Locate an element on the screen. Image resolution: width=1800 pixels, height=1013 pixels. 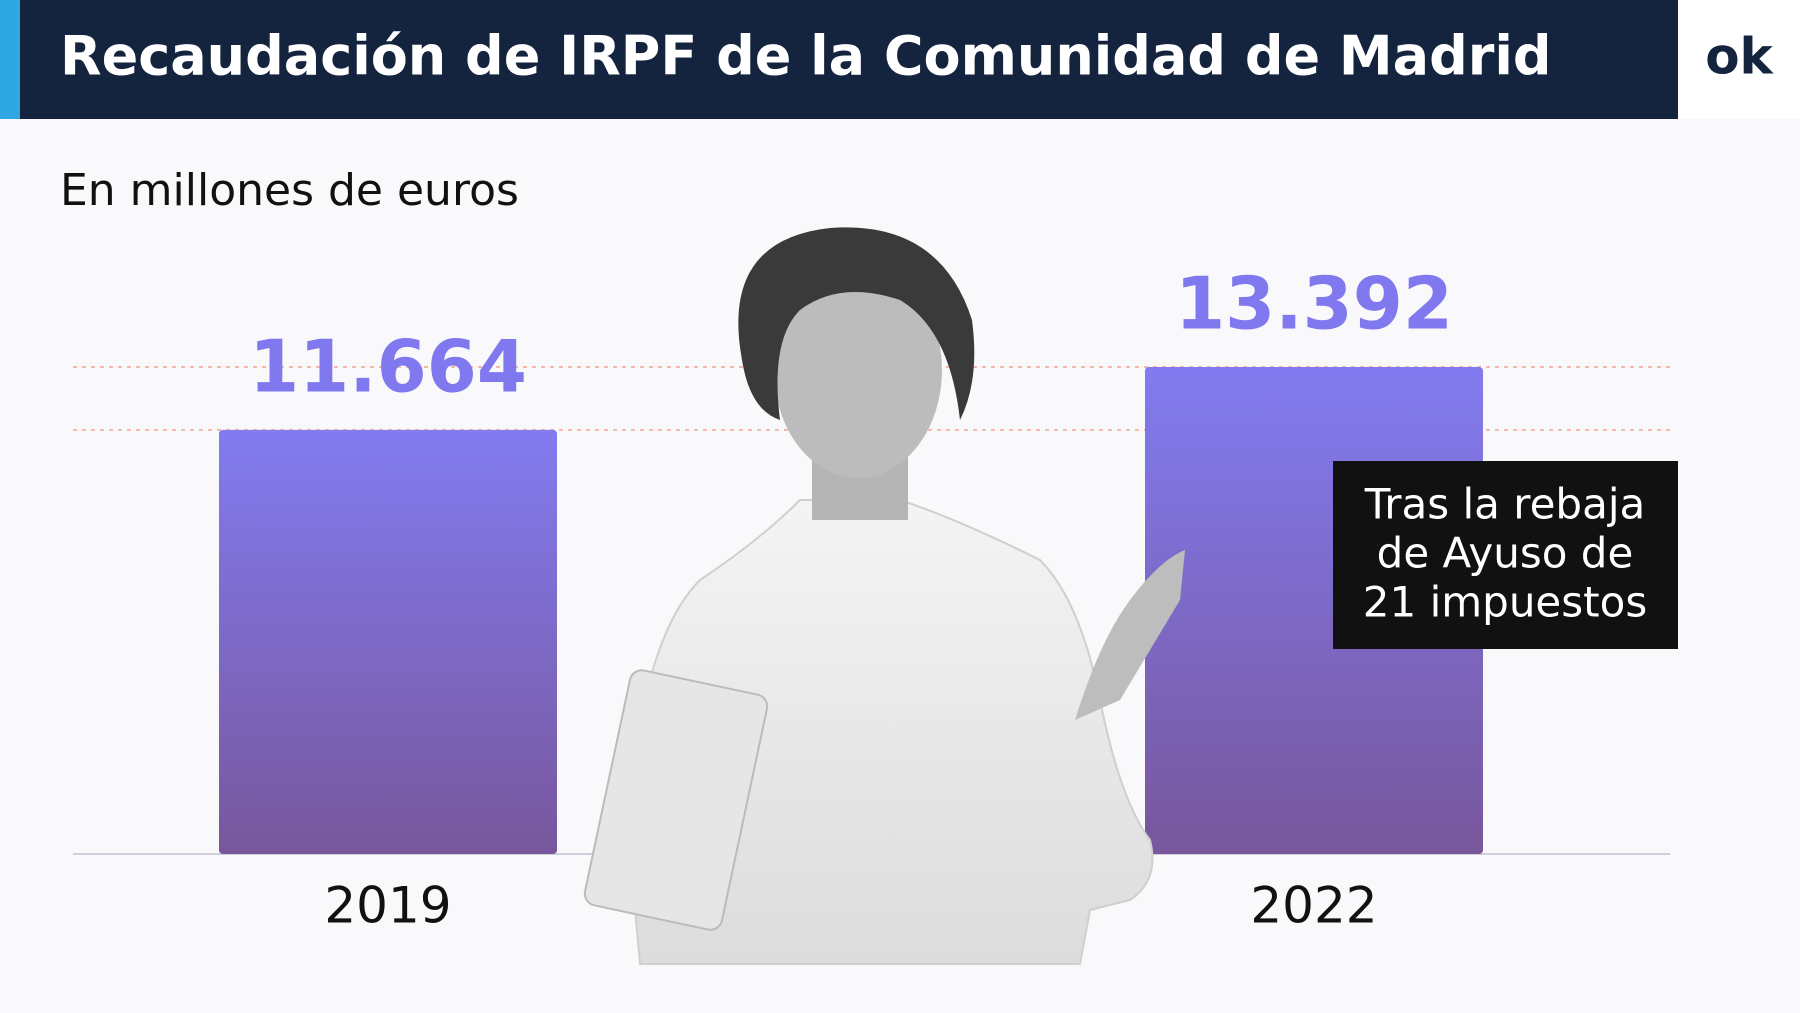
value-label: 13.392 is located at coordinates (1314, 304).